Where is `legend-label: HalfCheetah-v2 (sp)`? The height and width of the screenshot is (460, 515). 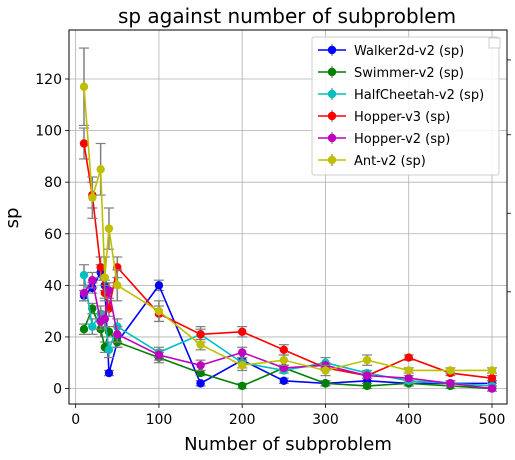 legend-label: HalfCheetah-v2 (sp) is located at coordinates (419, 95).